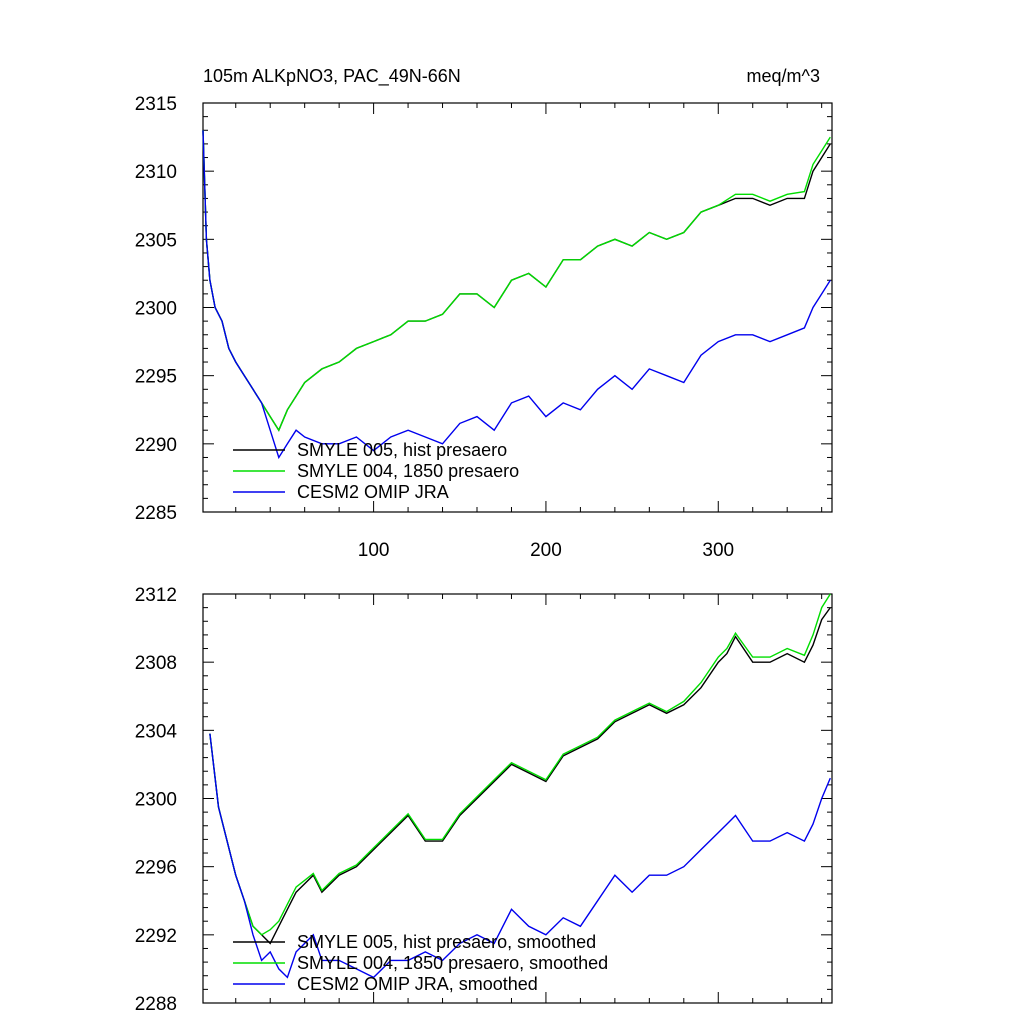 The image size is (1024, 1024). What do you see at coordinates (156, 868) in the screenshot?
I see `y-tick-label: 2296` at bounding box center [156, 868].